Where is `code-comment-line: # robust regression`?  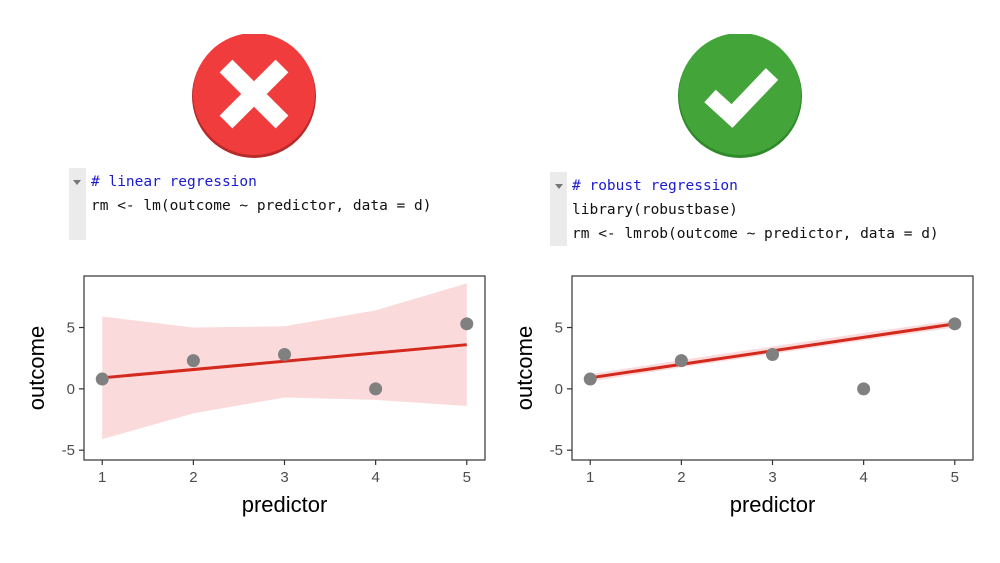
code-comment-line: # robust regression is located at coordinates (655, 186).